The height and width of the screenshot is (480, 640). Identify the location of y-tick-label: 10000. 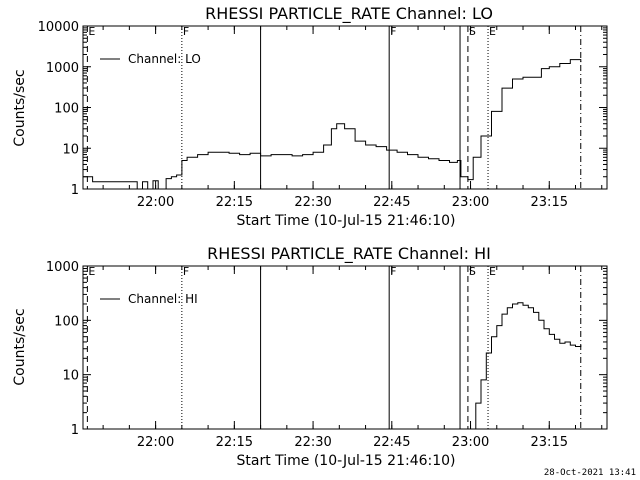
(58, 27).